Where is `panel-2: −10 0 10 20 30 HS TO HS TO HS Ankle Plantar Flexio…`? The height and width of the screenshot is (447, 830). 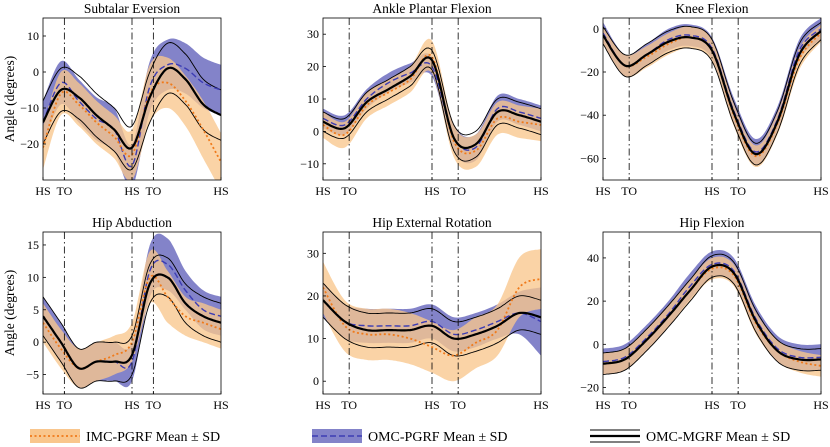
panel-2: −10 0 10 20 30 HS TO HS TO HS Ankle Plantar Flexio… is located at coordinates (424, 99).